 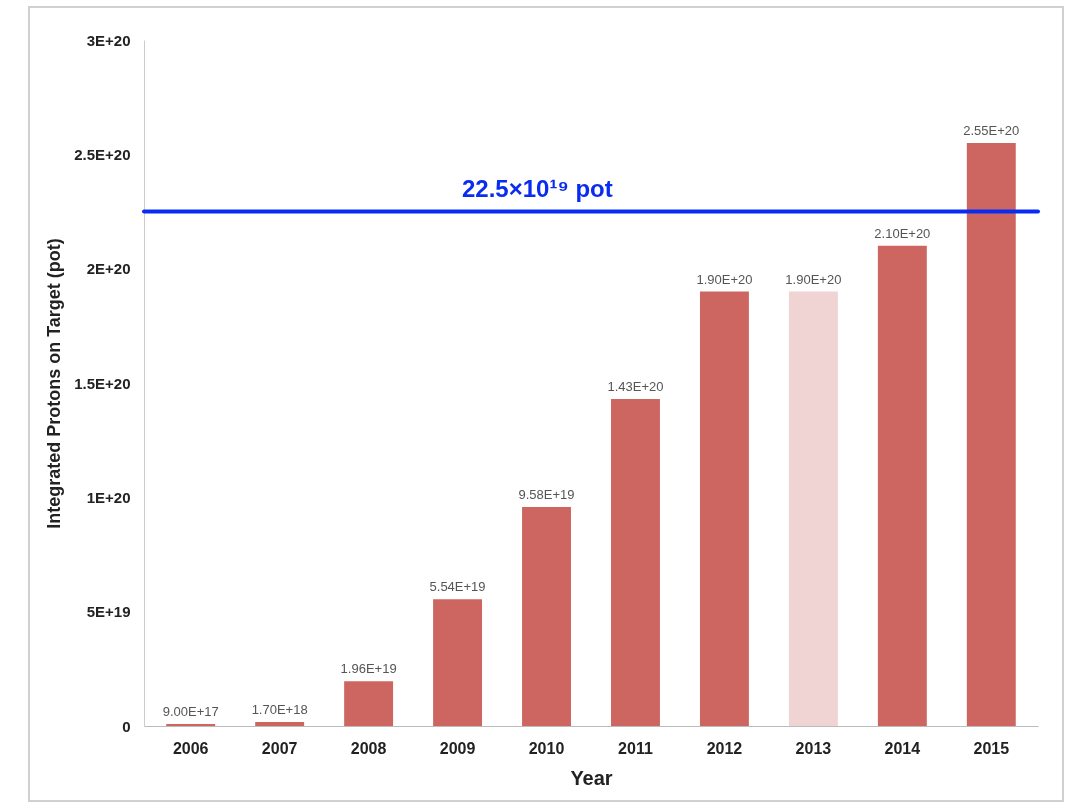 What do you see at coordinates (457, 748) in the screenshot?
I see `x-tick-label: 2009` at bounding box center [457, 748].